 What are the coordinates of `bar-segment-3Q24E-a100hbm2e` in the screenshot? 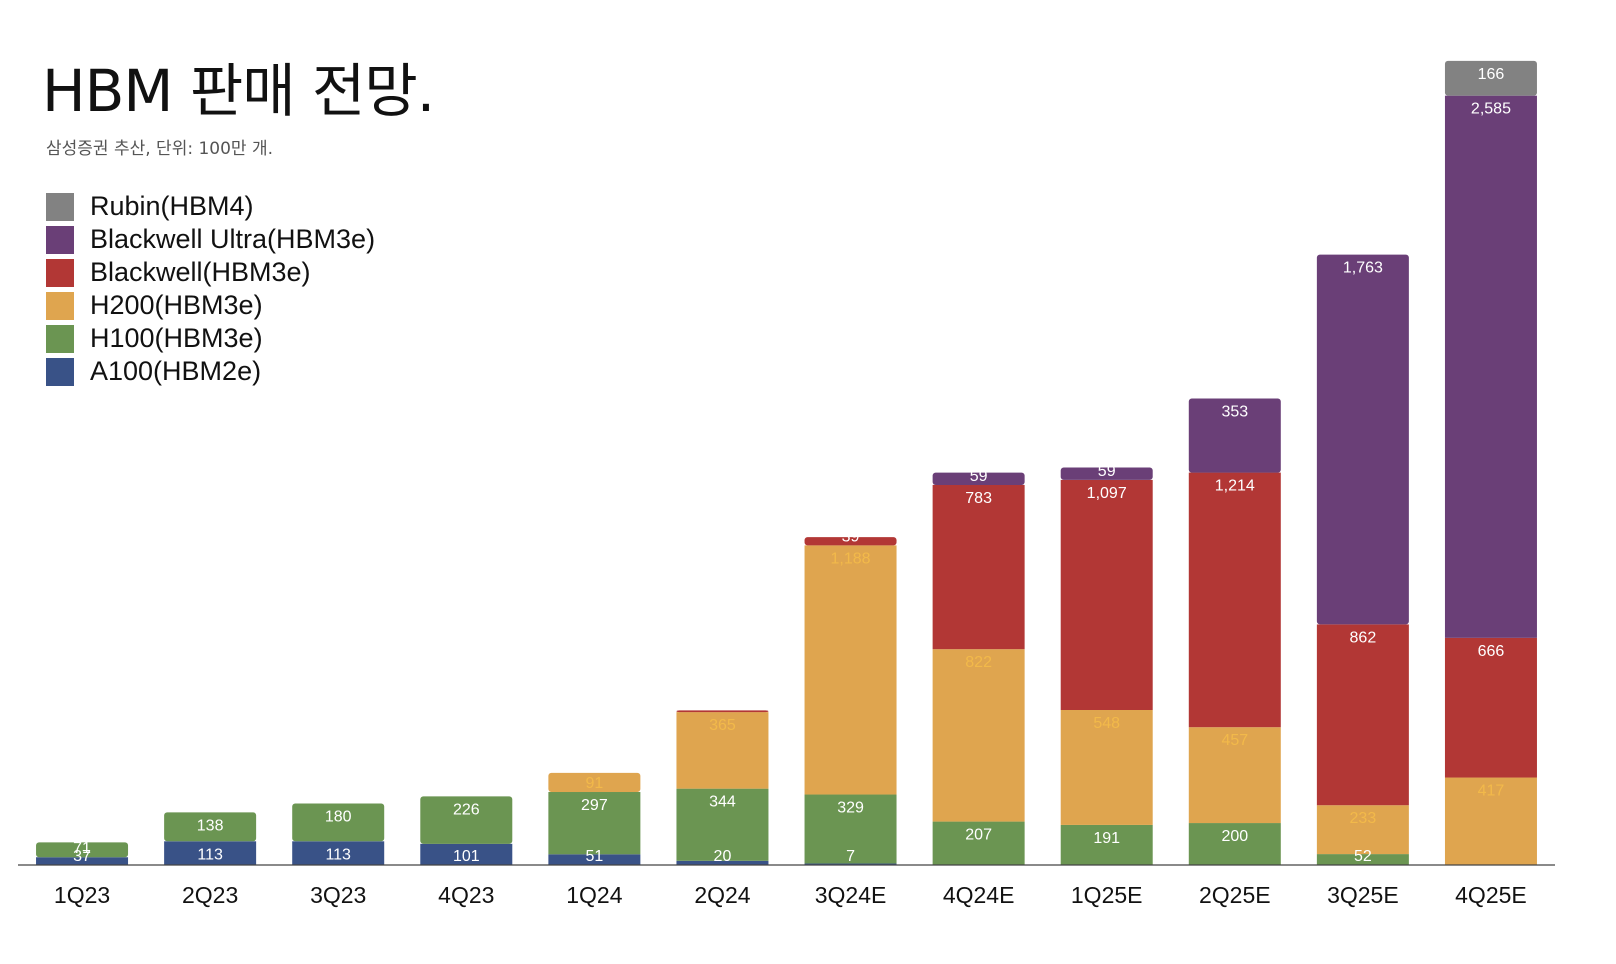 It's located at (850, 864).